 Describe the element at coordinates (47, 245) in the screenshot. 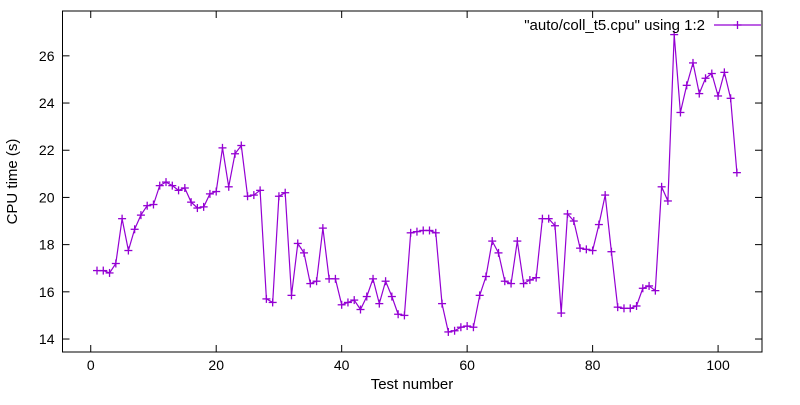

I see `y-tick-label: 18` at that location.